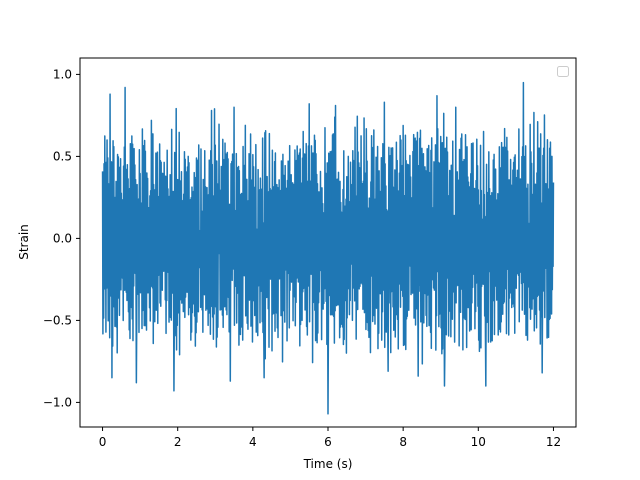  I want to click on y-tick-label: −1.0, so click(57, 402).